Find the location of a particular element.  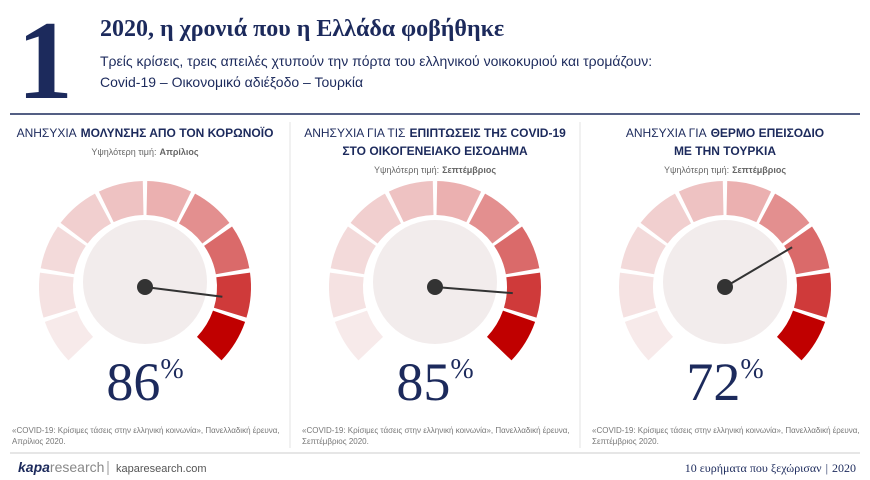

big-value: 72% is located at coordinates (724, 382).